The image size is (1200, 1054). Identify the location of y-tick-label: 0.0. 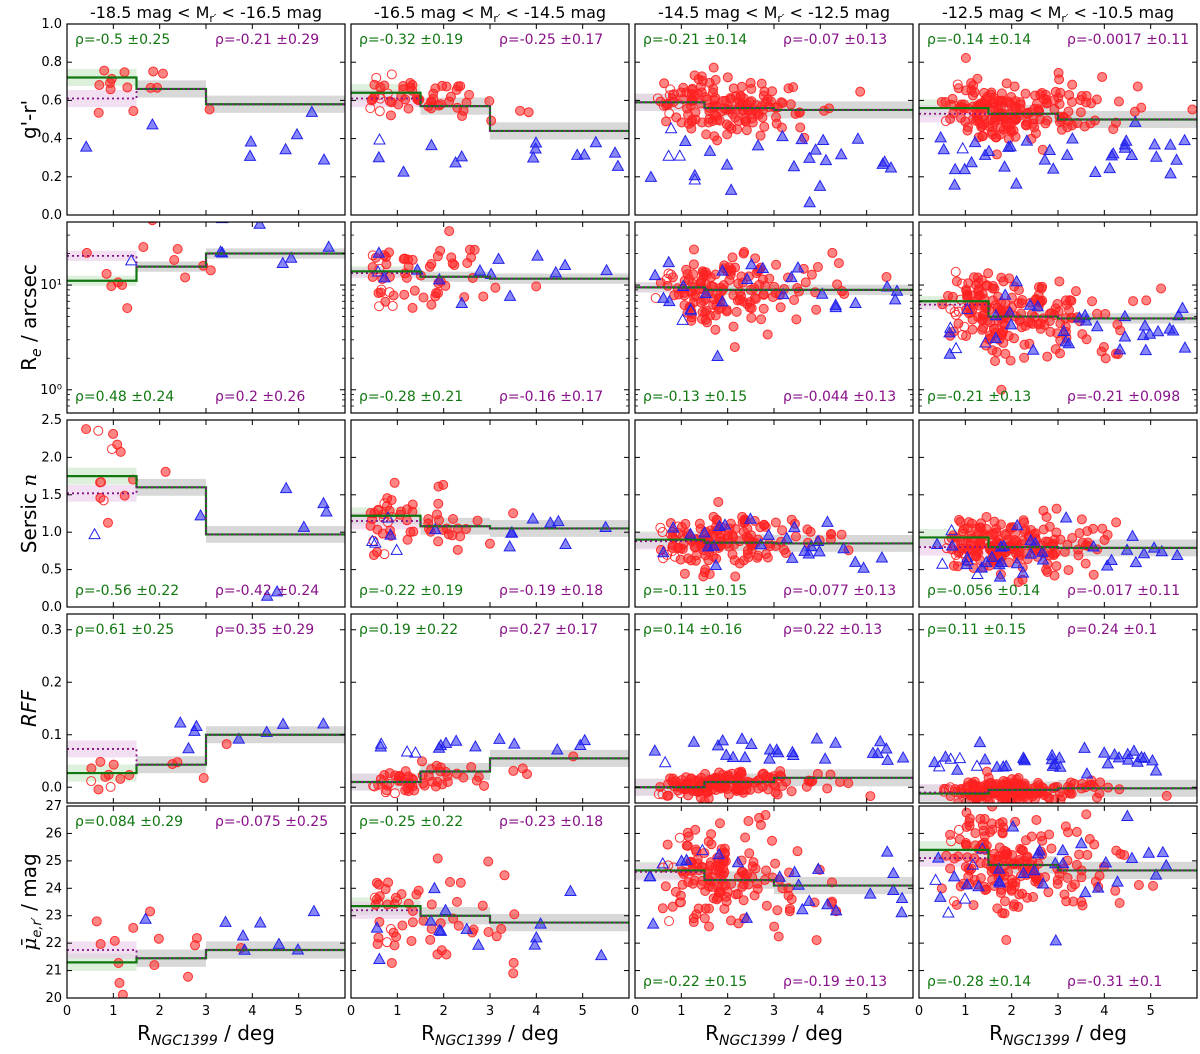
(51, 787).